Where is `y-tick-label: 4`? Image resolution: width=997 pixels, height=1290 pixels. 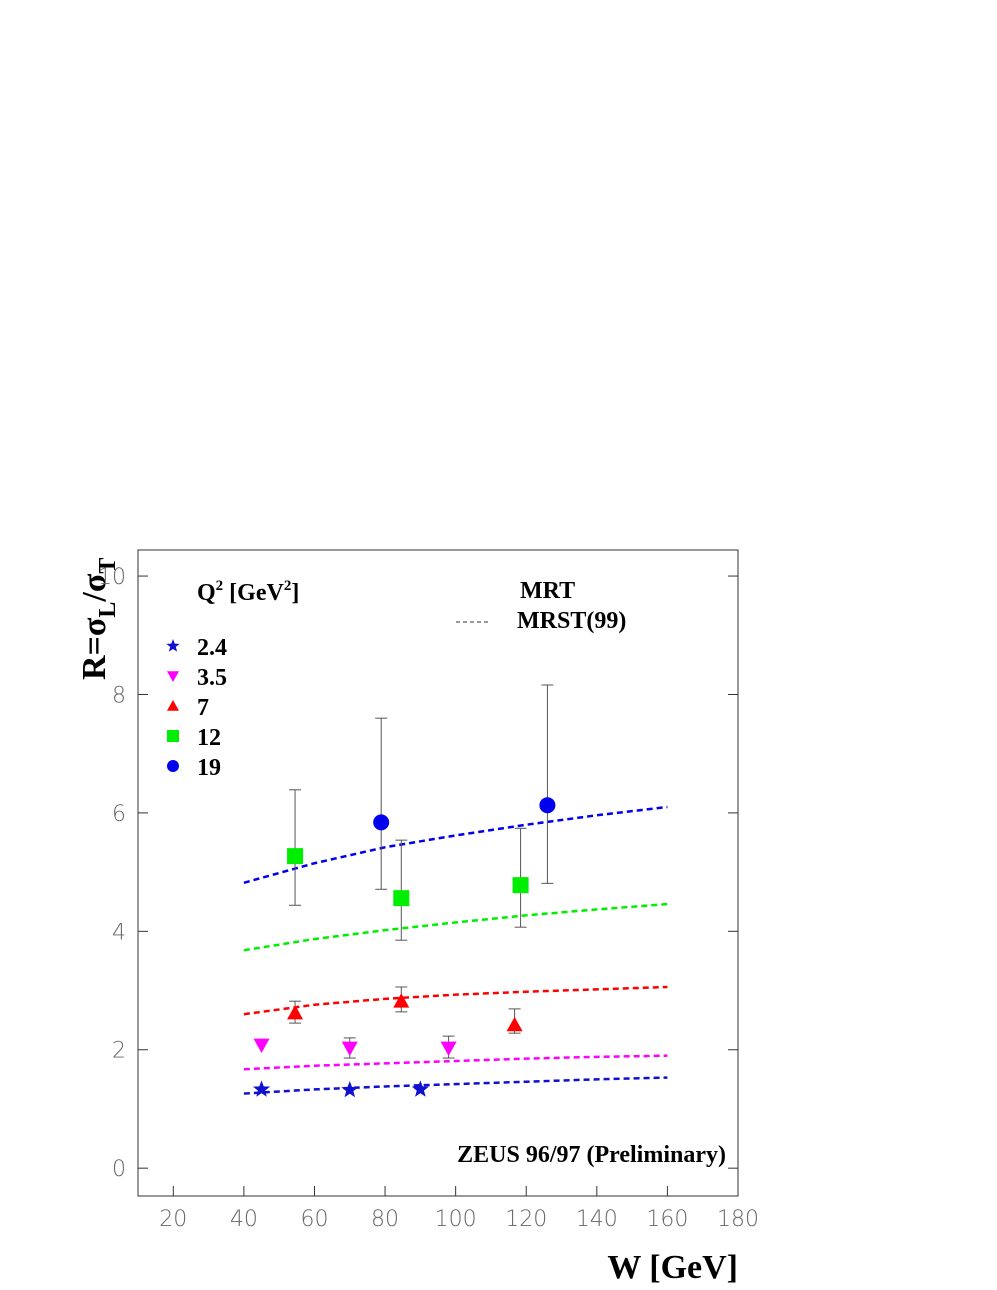 y-tick-label: 4 is located at coordinates (119, 932).